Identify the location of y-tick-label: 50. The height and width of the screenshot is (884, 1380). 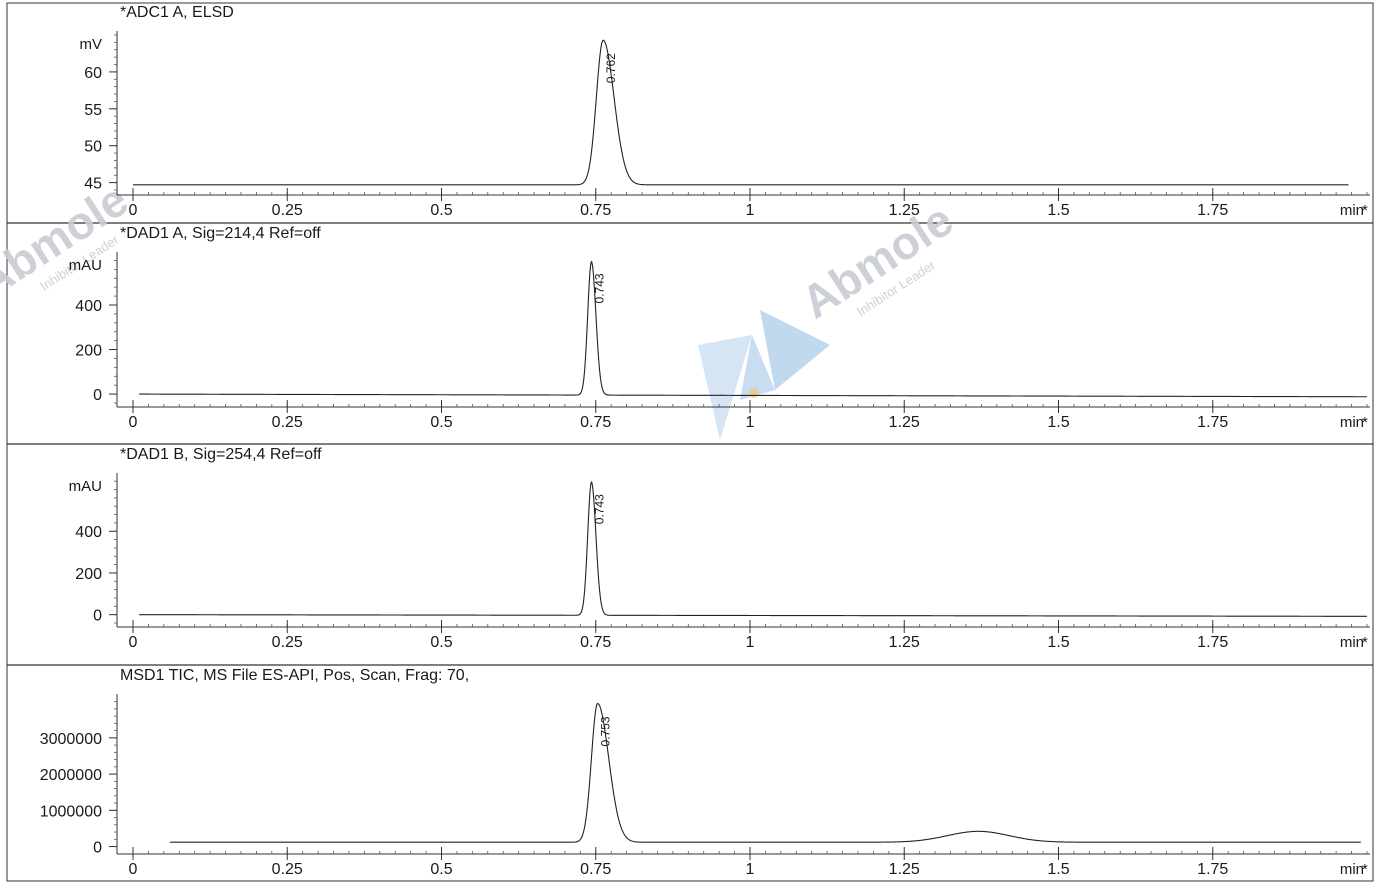
(93, 147).